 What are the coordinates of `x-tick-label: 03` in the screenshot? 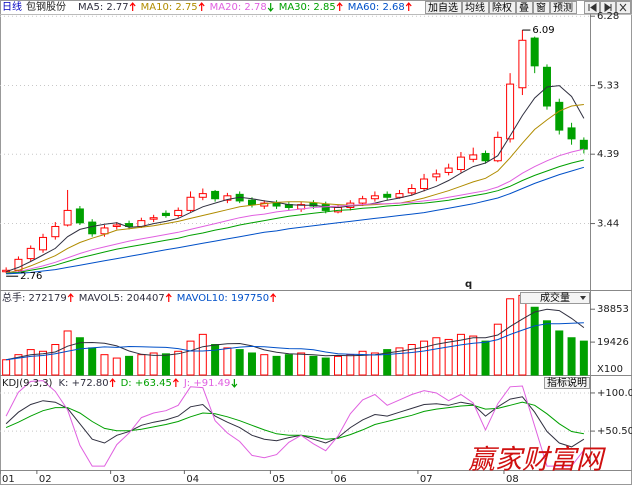 It's located at (119, 479).